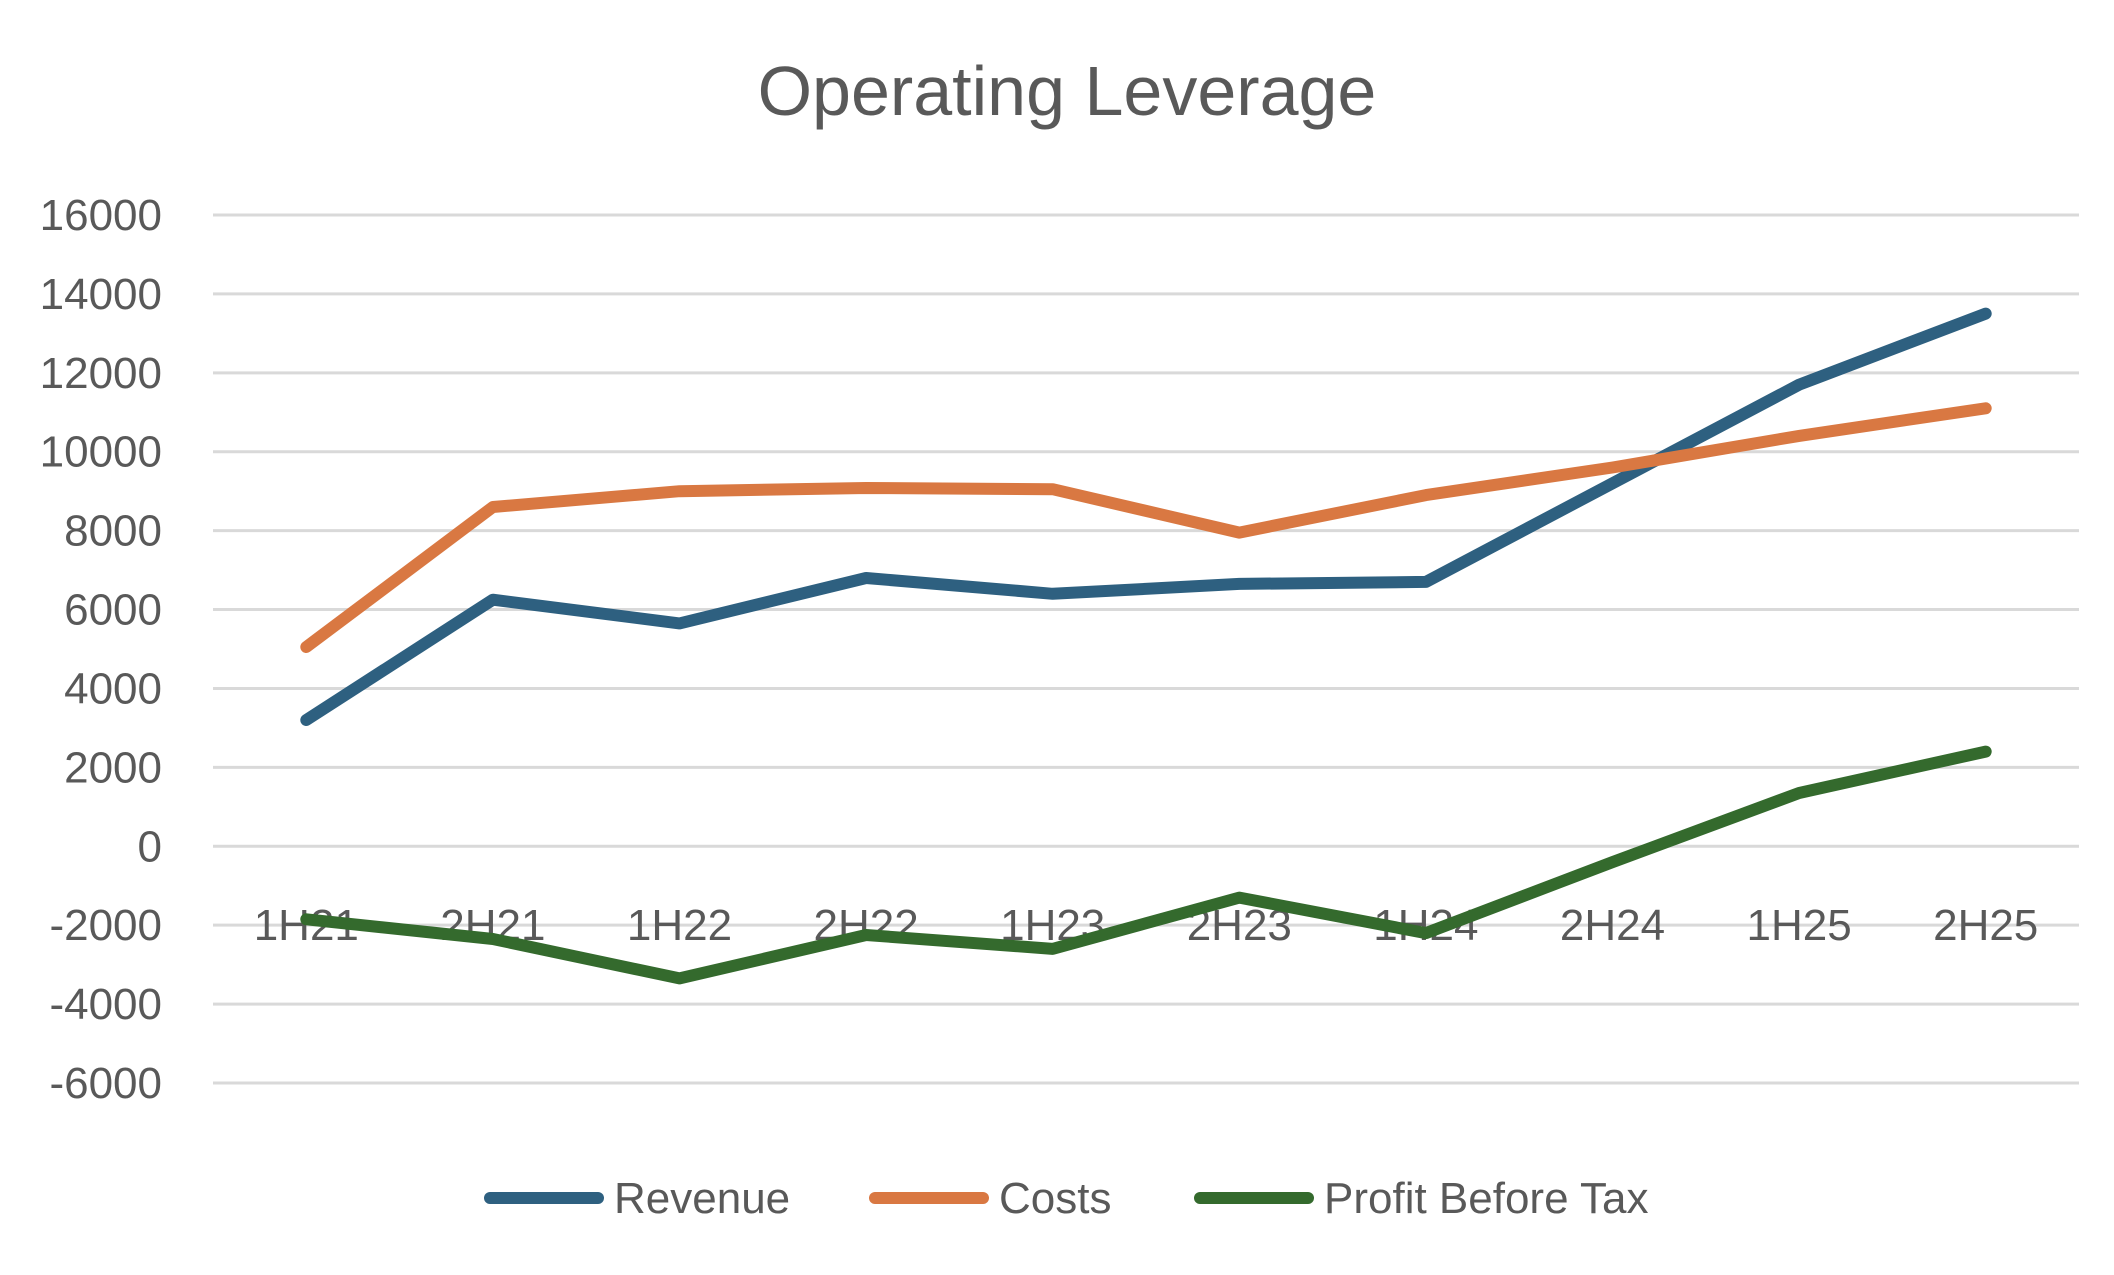 The image size is (2114, 1275). Describe the element at coordinates (105, 1004) in the screenshot. I see `y-tick-label: -4000` at that location.